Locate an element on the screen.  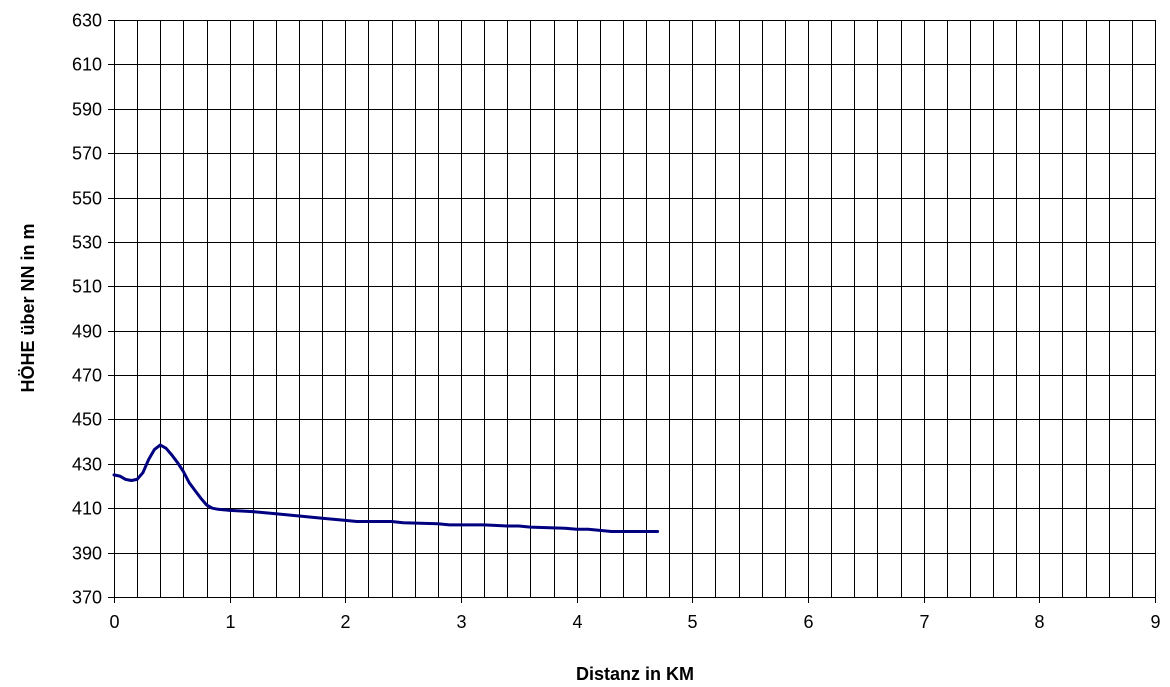
x-tick-label: 0 is located at coordinates (114, 622).